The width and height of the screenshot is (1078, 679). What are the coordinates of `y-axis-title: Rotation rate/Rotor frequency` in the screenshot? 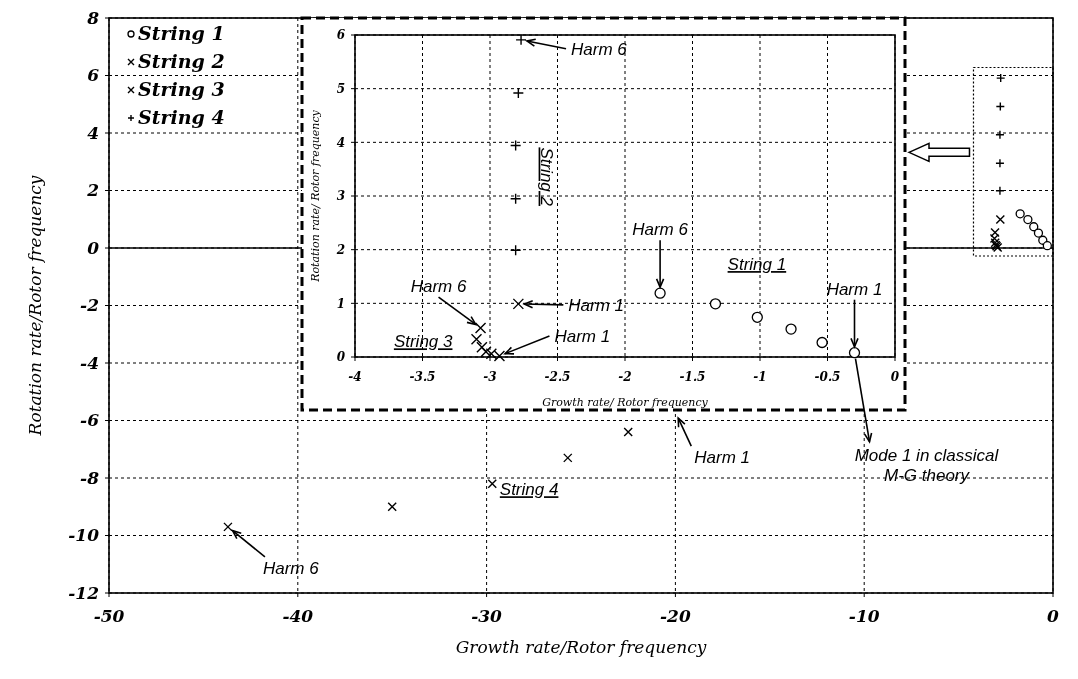 It's located at (35, 306).